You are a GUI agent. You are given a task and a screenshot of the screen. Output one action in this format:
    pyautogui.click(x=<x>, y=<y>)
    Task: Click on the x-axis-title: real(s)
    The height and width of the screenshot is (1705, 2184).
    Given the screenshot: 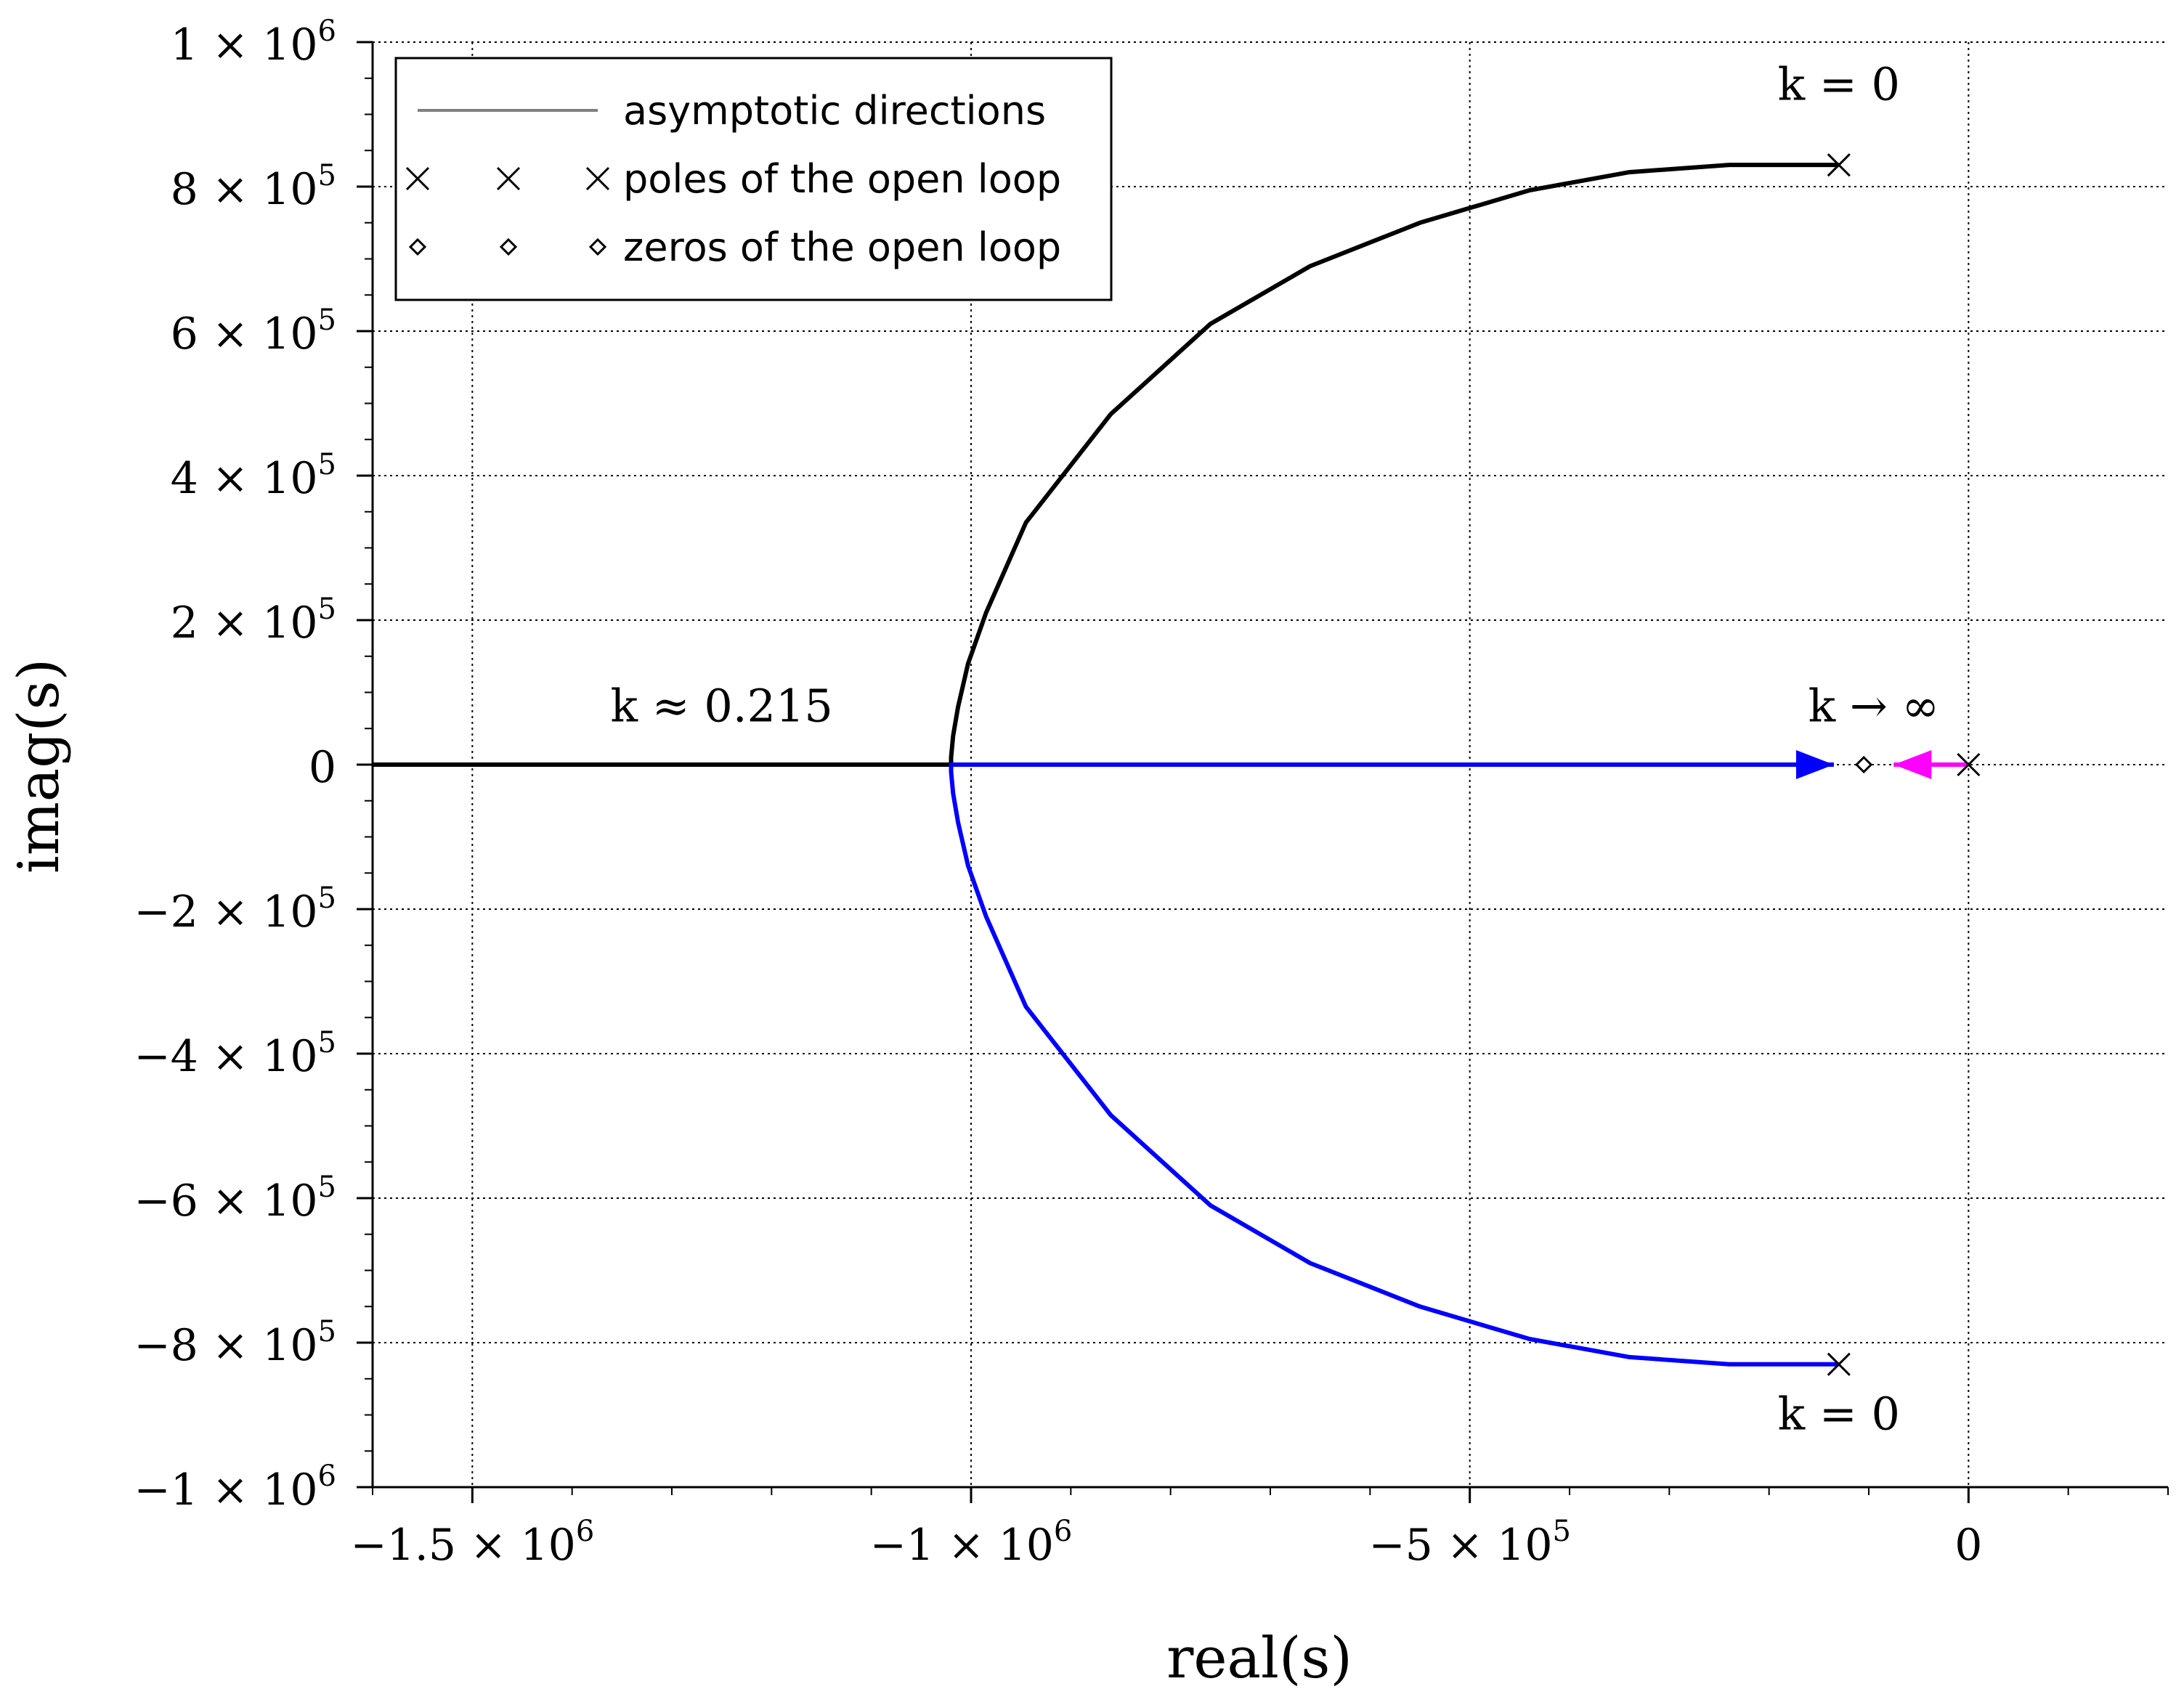 What is the action you would take?
    pyautogui.click(x=1259, y=1658)
    